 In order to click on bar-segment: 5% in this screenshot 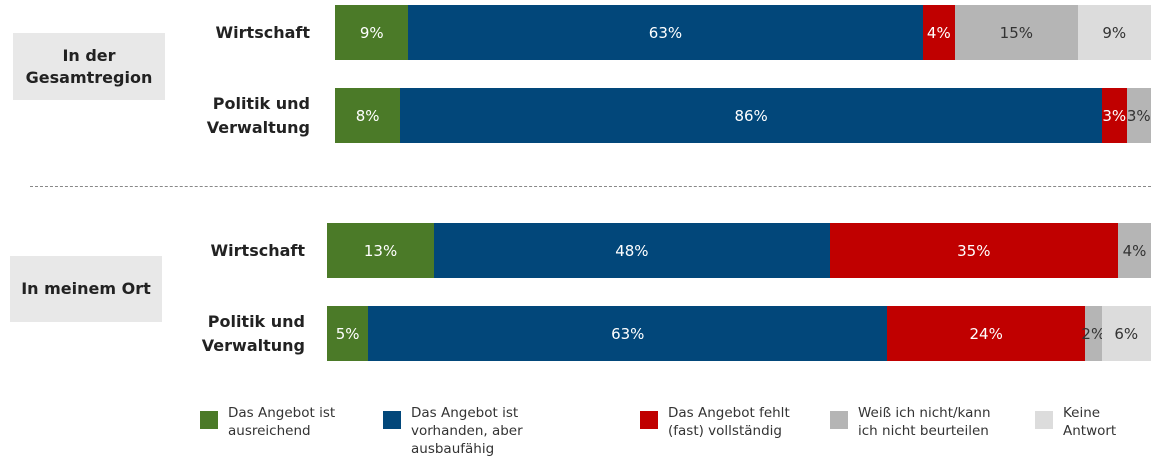, I will do `click(348, 333)`.